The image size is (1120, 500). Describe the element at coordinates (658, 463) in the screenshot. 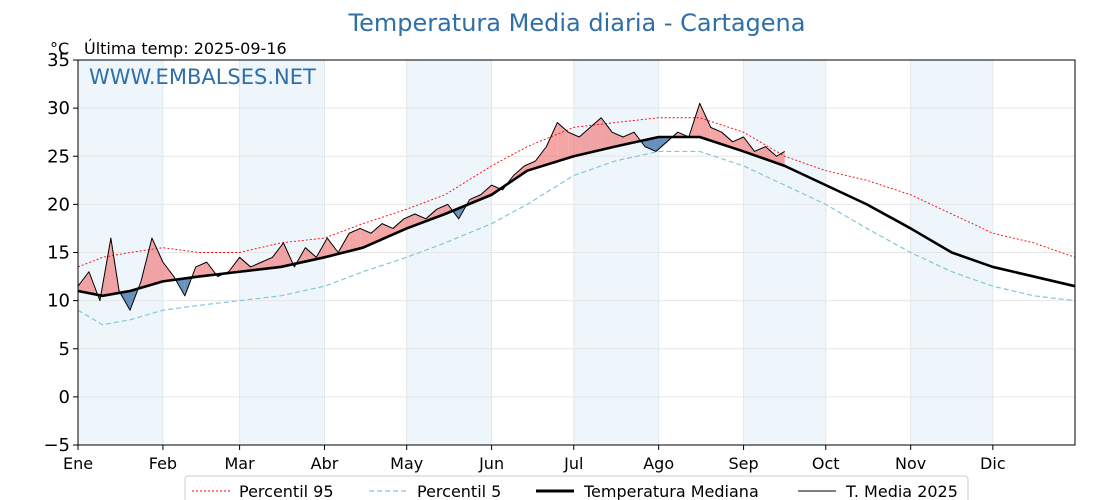

I see `x-tick-label: Ago` at that location.